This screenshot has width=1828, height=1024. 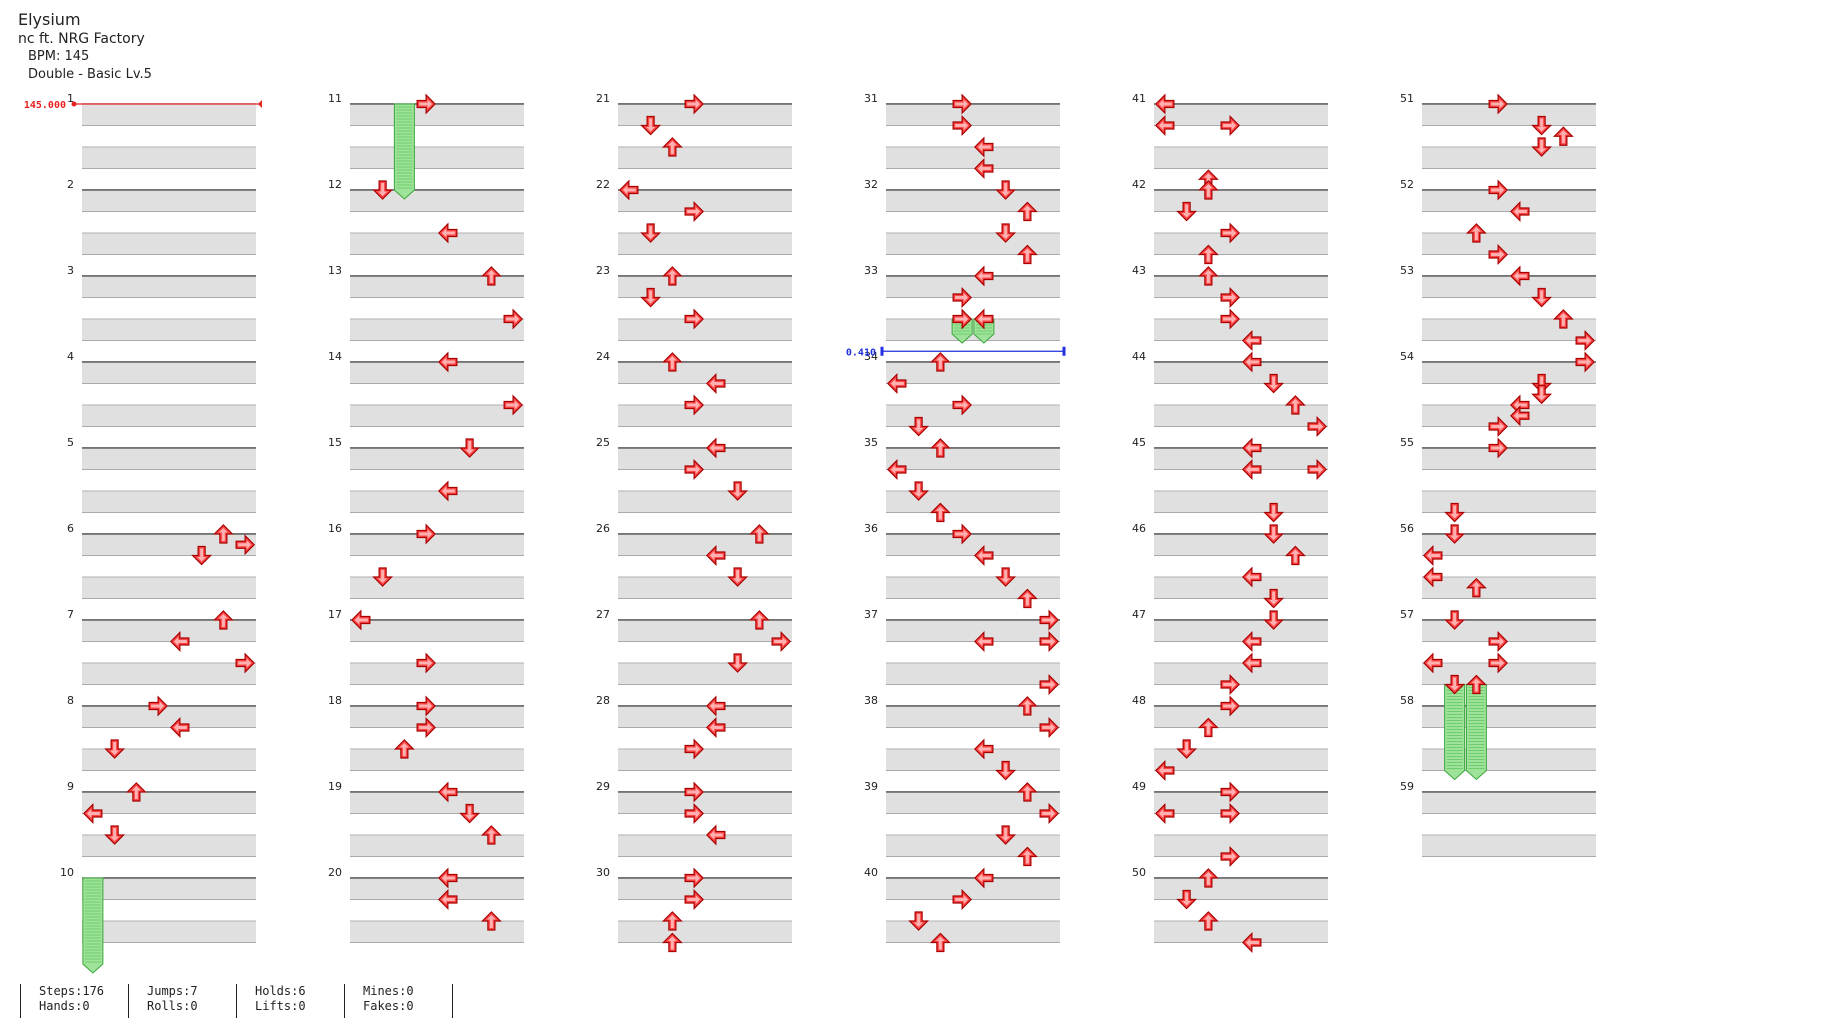 I want to click on measure-number: 18, so click(x=335, y=700).